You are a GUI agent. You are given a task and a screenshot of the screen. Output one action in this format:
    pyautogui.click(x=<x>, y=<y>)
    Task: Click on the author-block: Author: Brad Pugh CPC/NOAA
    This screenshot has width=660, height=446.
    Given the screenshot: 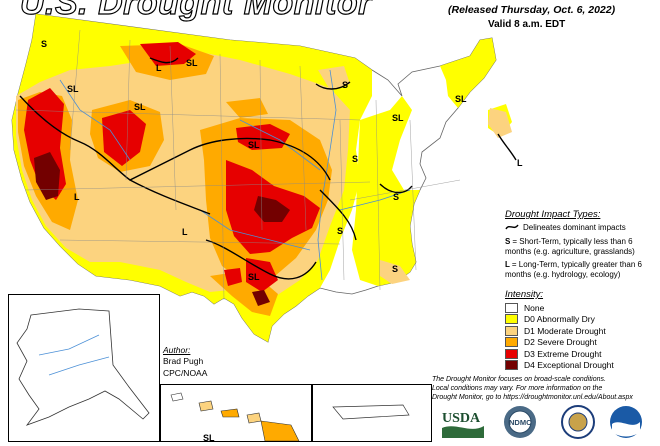 What is the action you would take?
    pyautogui.click(x=185, y=362)
    